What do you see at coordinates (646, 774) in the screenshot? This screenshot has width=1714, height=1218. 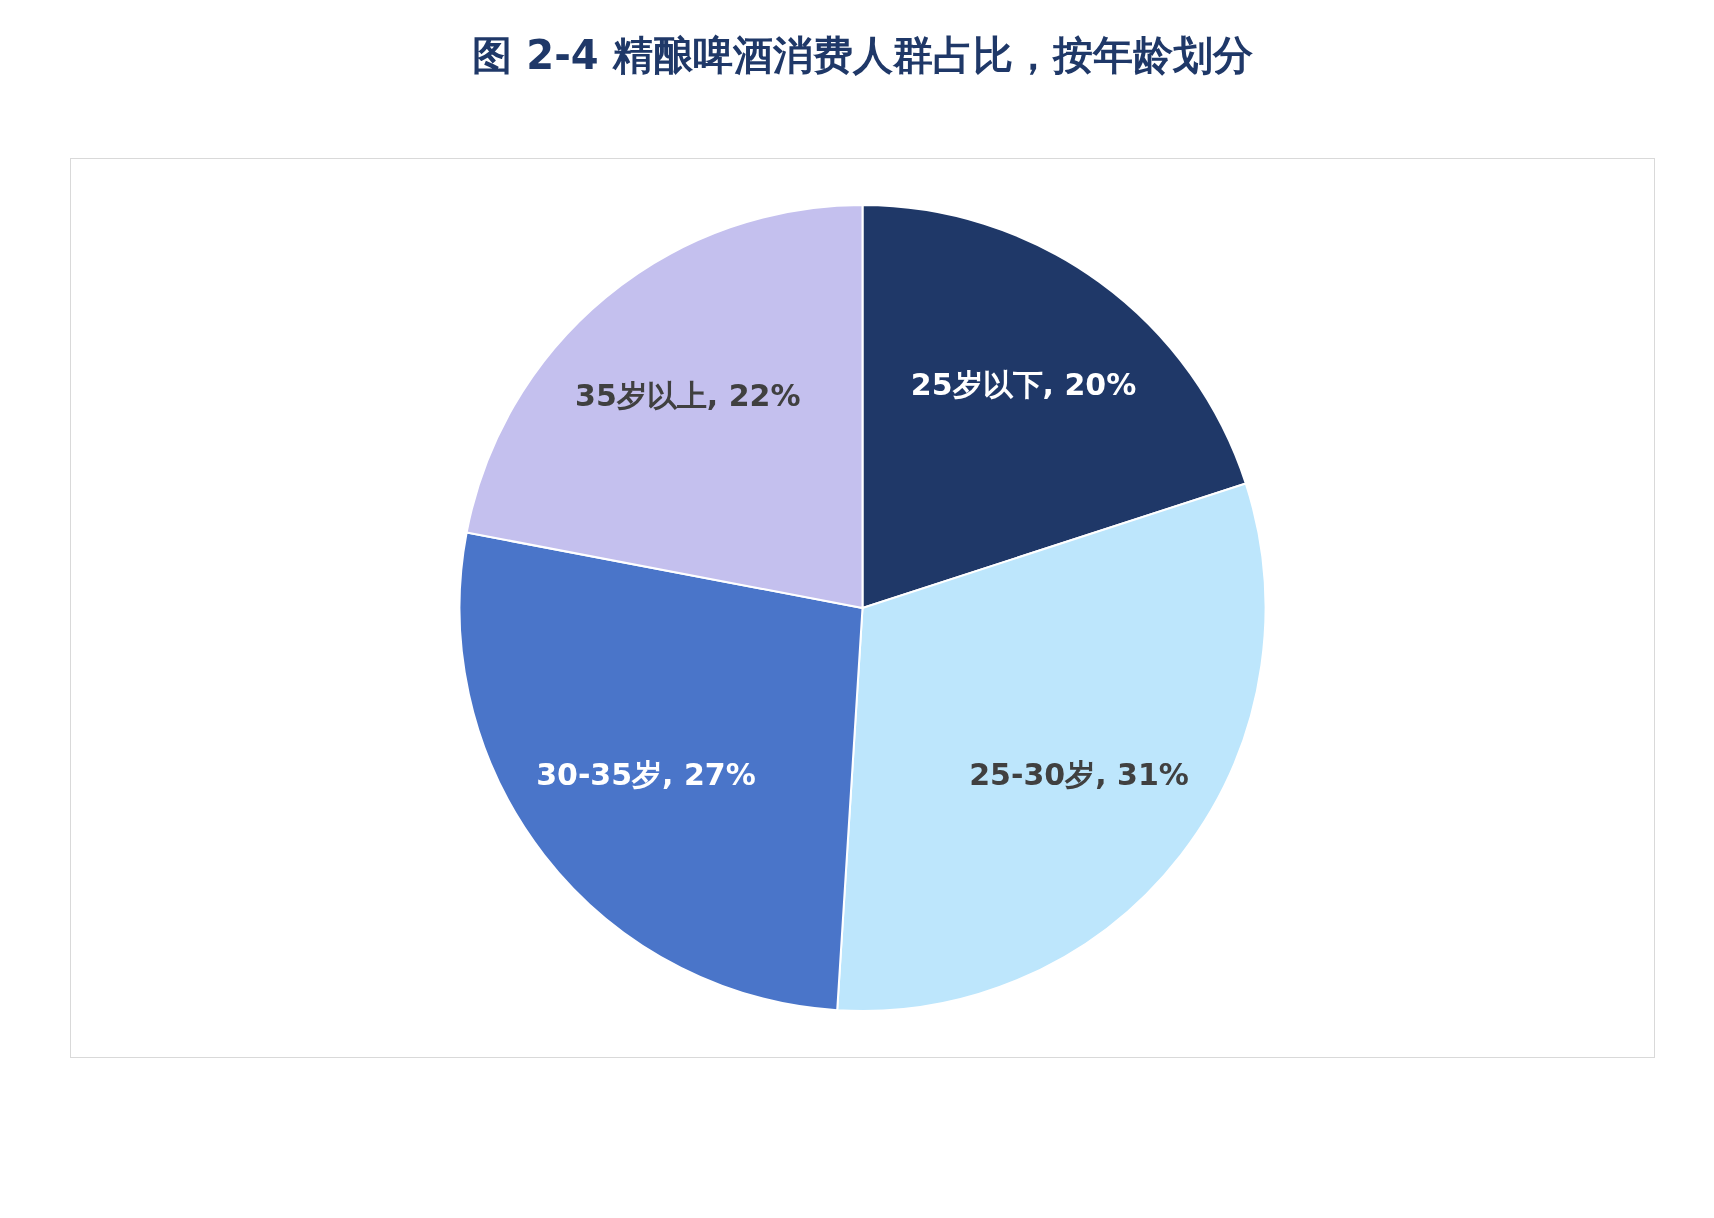 I see `slice-label: 30-35岁, 27%` at bounding box center [646, 774].